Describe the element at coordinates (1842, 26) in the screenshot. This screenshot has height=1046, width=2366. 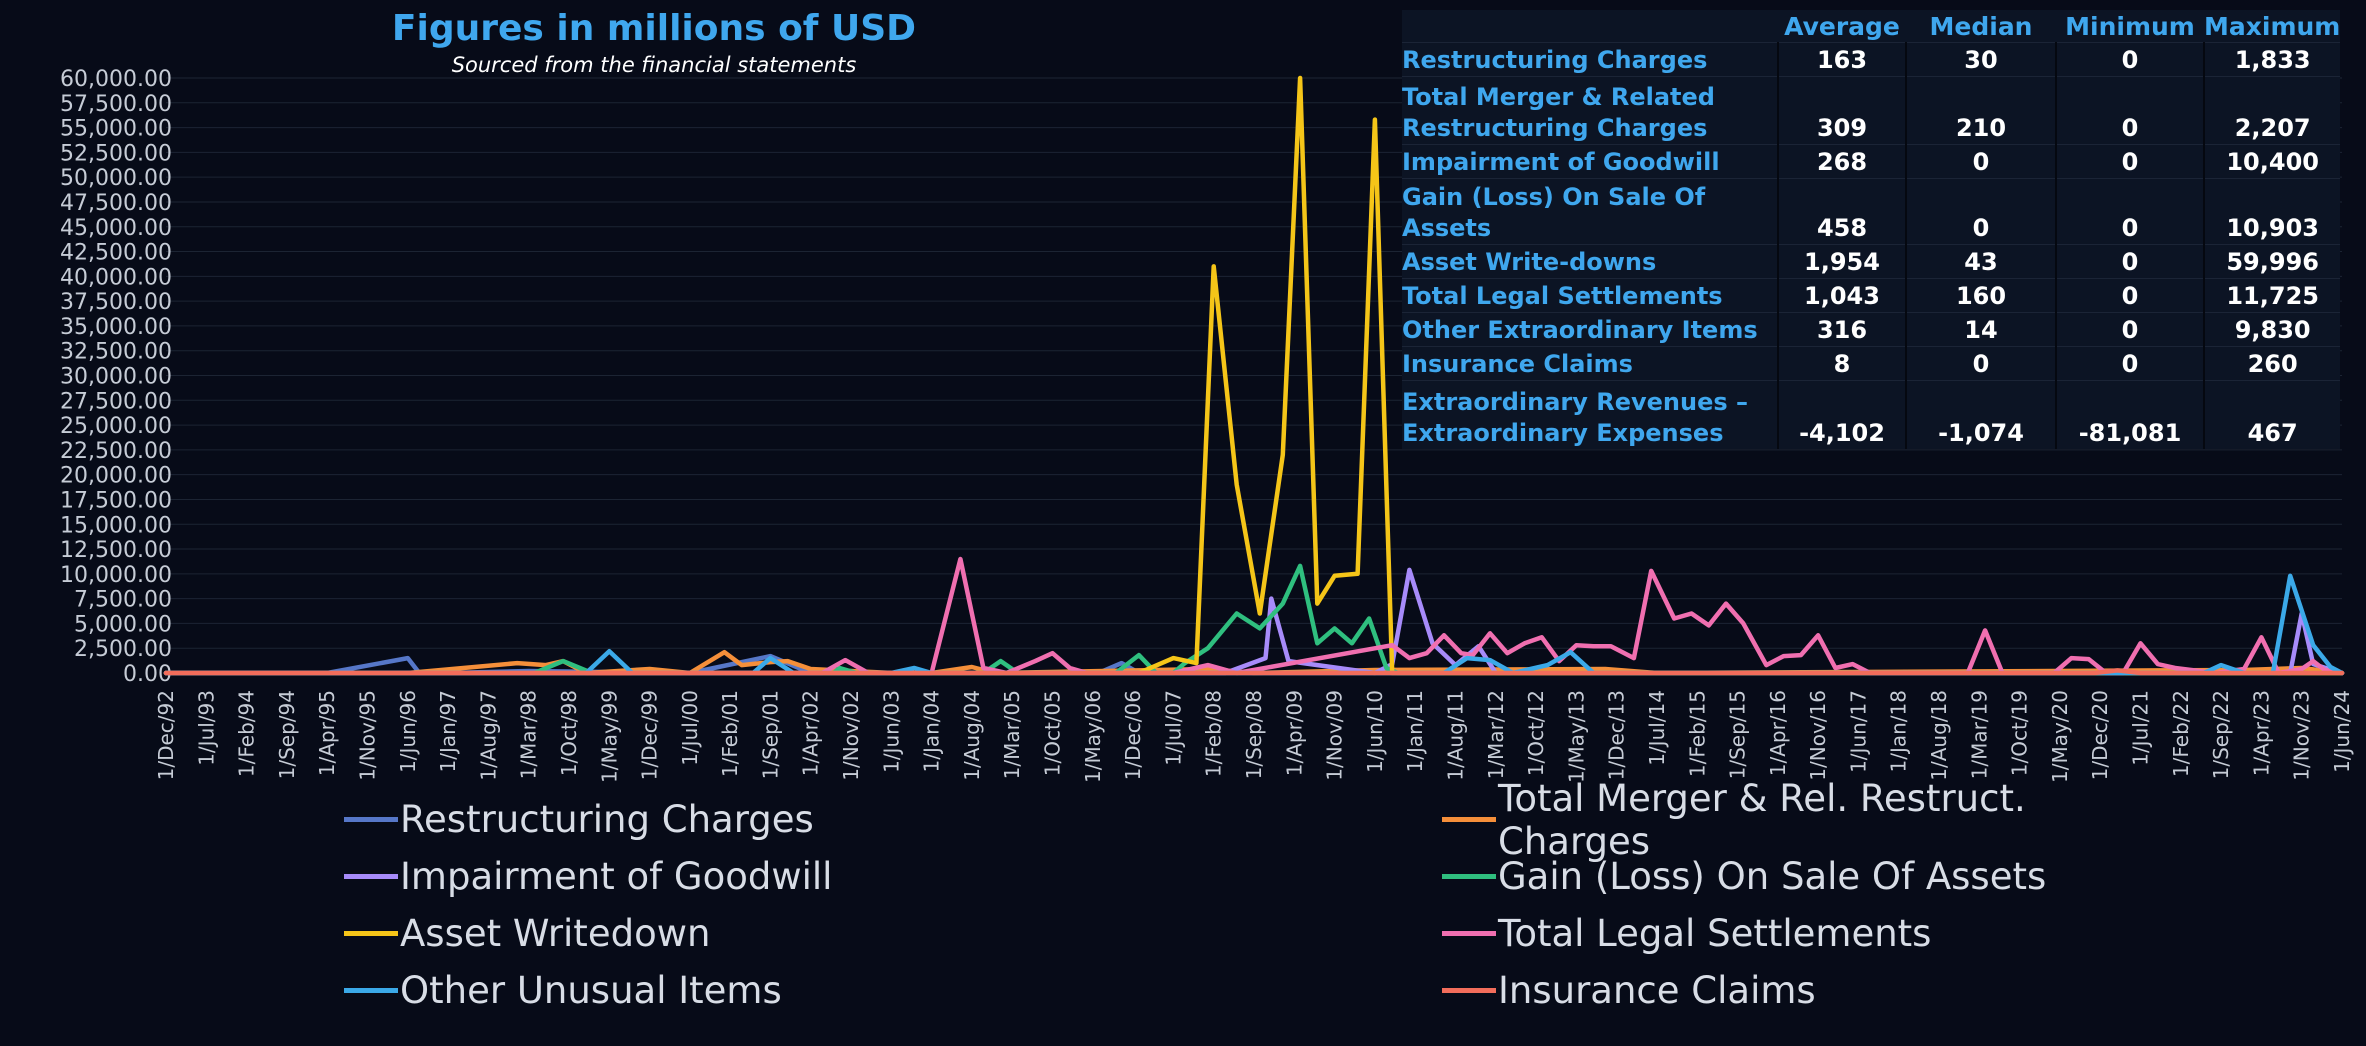
I see `stats-header-average: Average` at that location.